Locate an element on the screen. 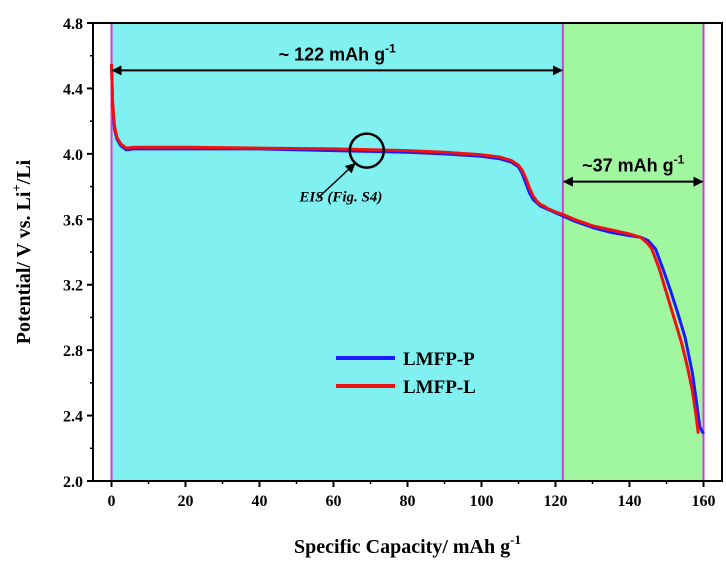 The height and width of the screenshot is (561, 726). y-tick-label: 4.4 is located at coordinates (73, 89).